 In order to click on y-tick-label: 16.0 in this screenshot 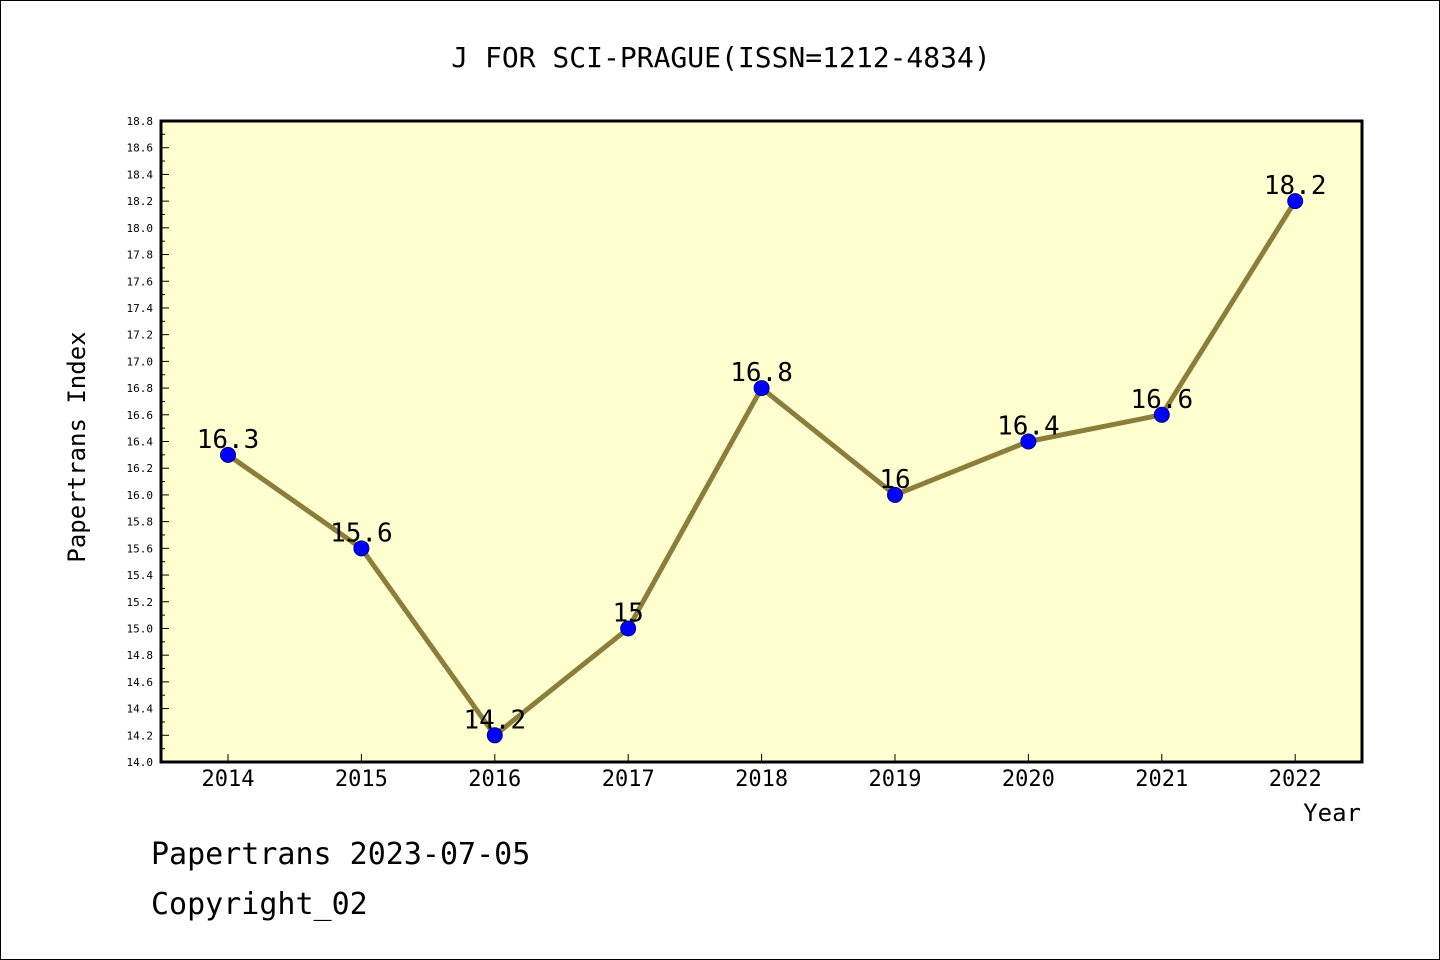, I will do `click(140, 495)`.